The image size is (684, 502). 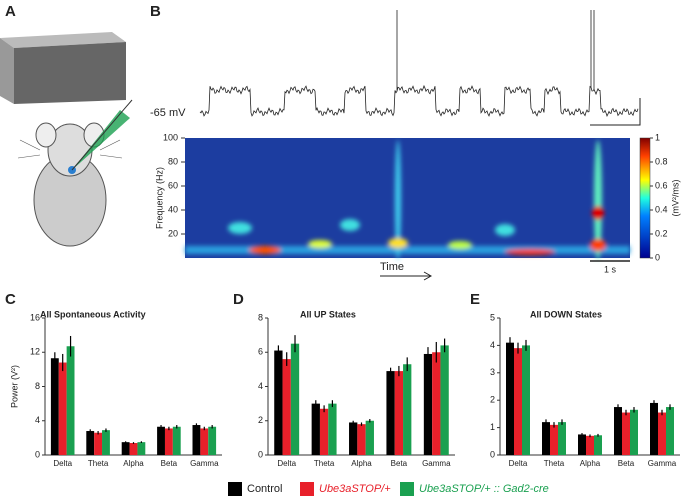 I want to click on colorbar-label: (mV²/ms), so click(x=675, y=198).